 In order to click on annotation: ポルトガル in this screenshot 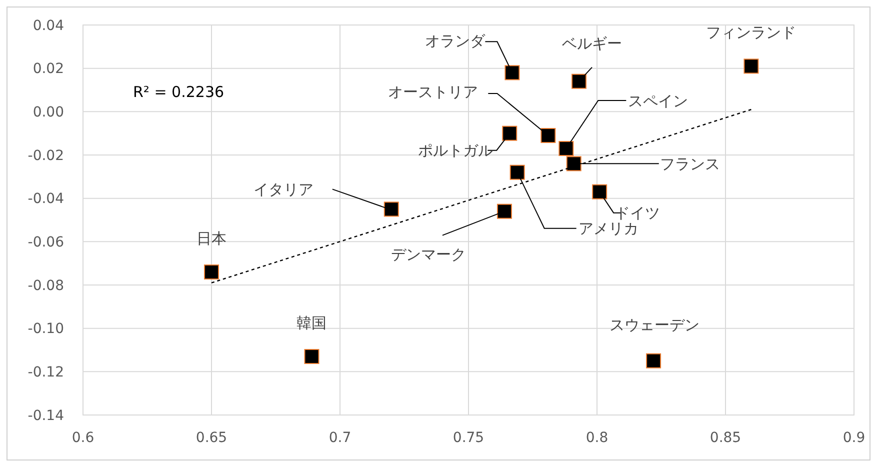, I will do `click(456, 151)`.